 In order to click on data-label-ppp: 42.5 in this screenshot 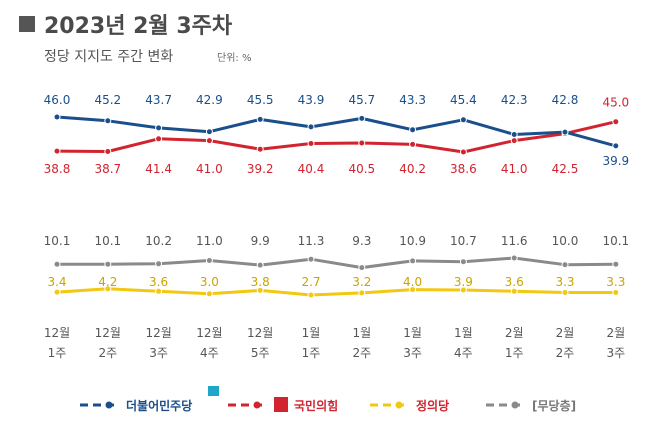, I will do `click(565, 169)`.